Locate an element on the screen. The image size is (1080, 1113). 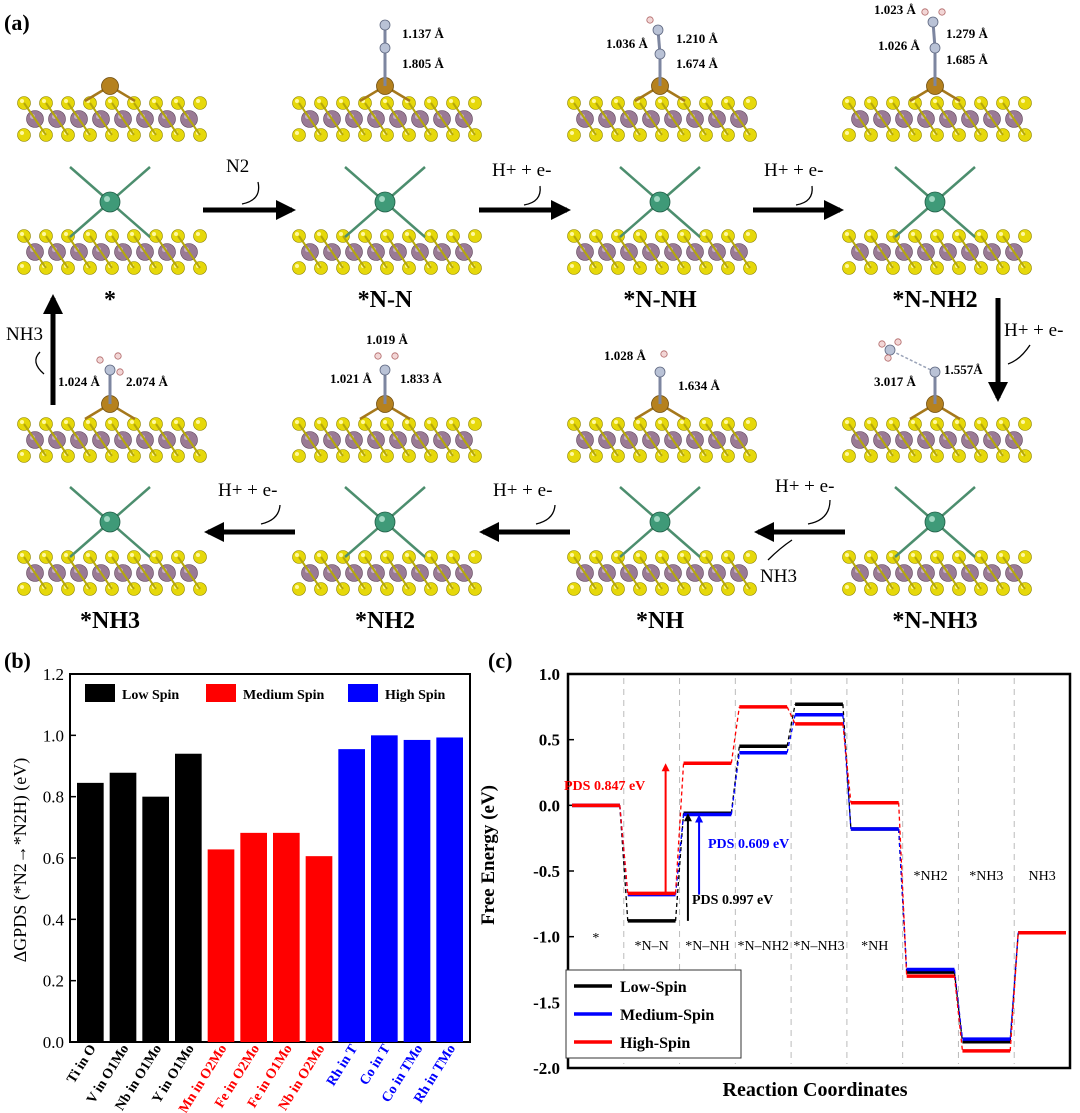
state-label: *NH2 is located at coordinates (930, 876).